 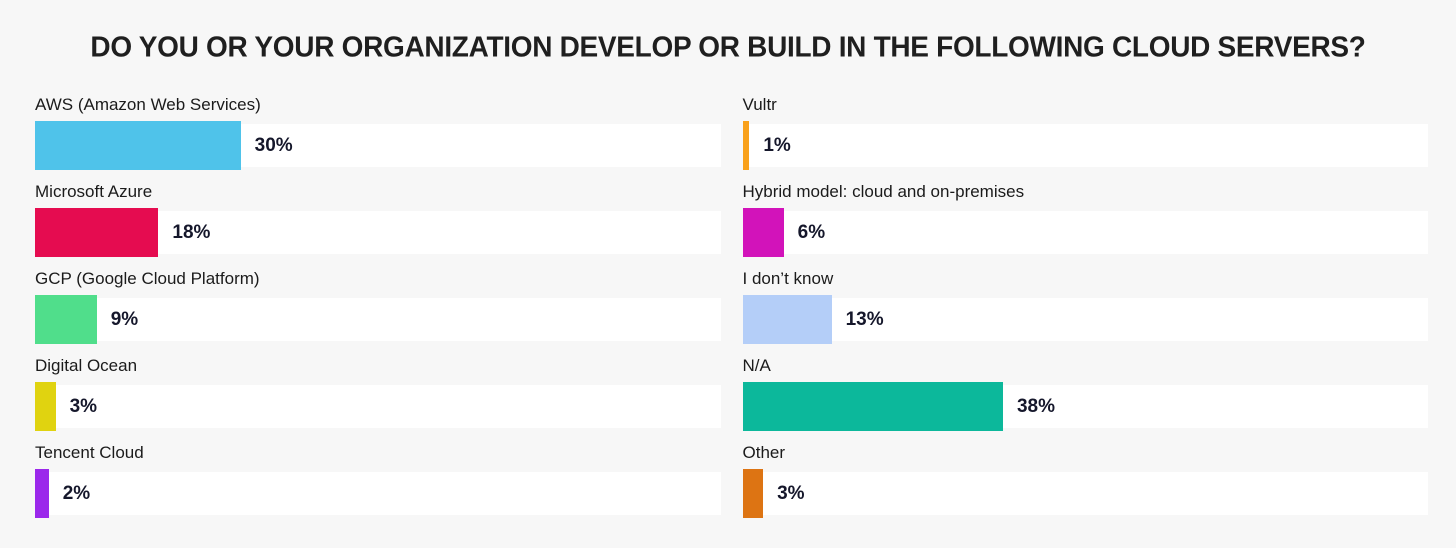 I want to click on chart-row-na: N/A 38%, so click(x=1085, y=393).